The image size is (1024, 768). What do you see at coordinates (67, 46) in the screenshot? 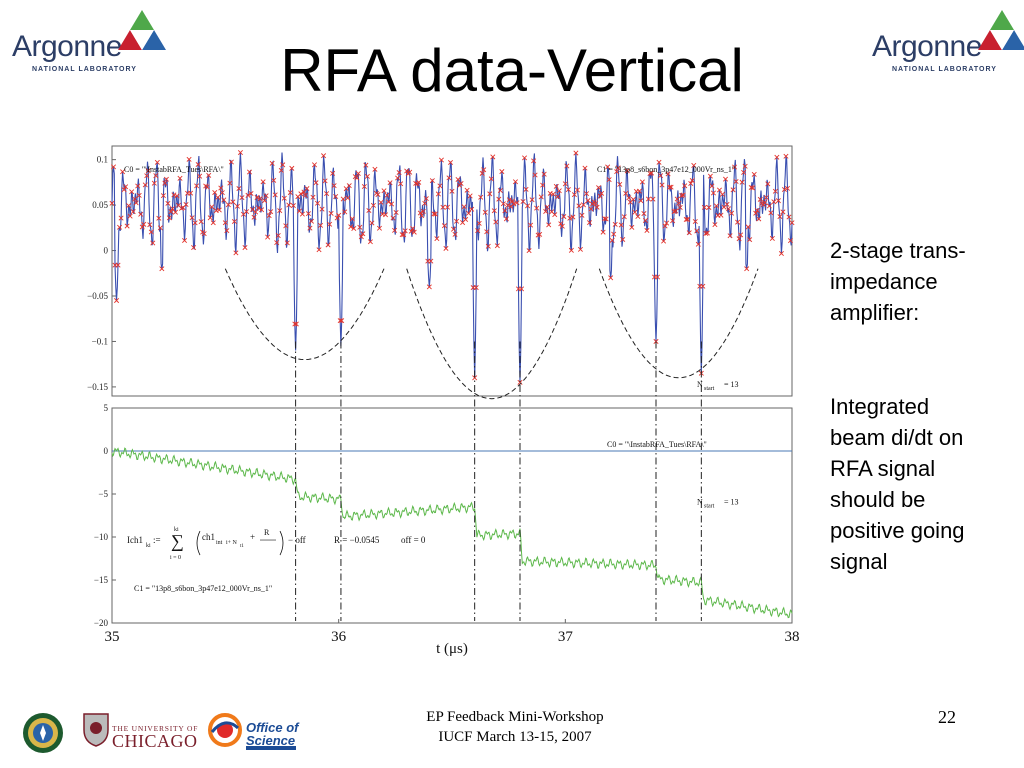
I see `argonne-wordmark: Argonne` at bounding box center [67, 46].